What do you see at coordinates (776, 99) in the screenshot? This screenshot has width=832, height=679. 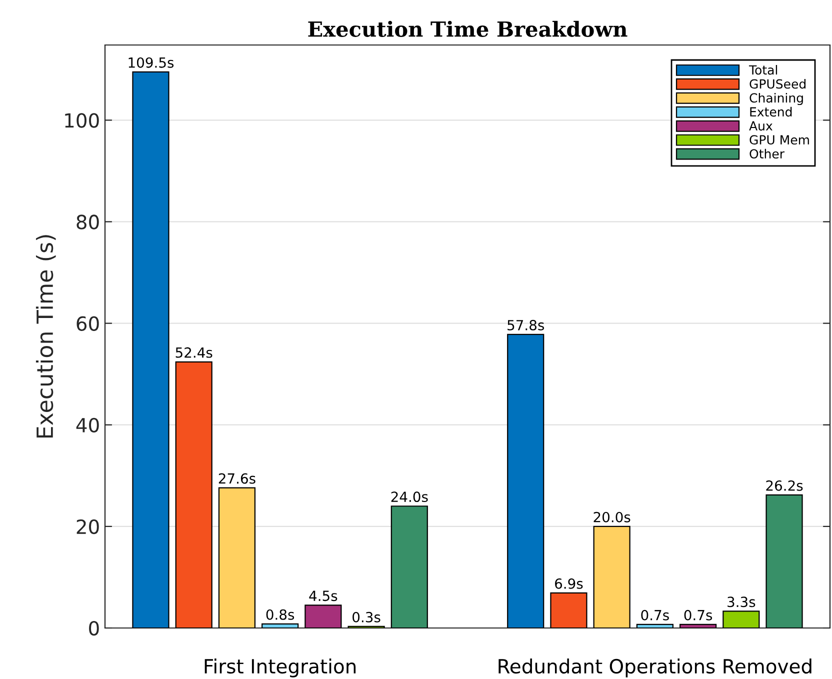 I see `legend-label: Chaining` at bounding box center [776, 99].